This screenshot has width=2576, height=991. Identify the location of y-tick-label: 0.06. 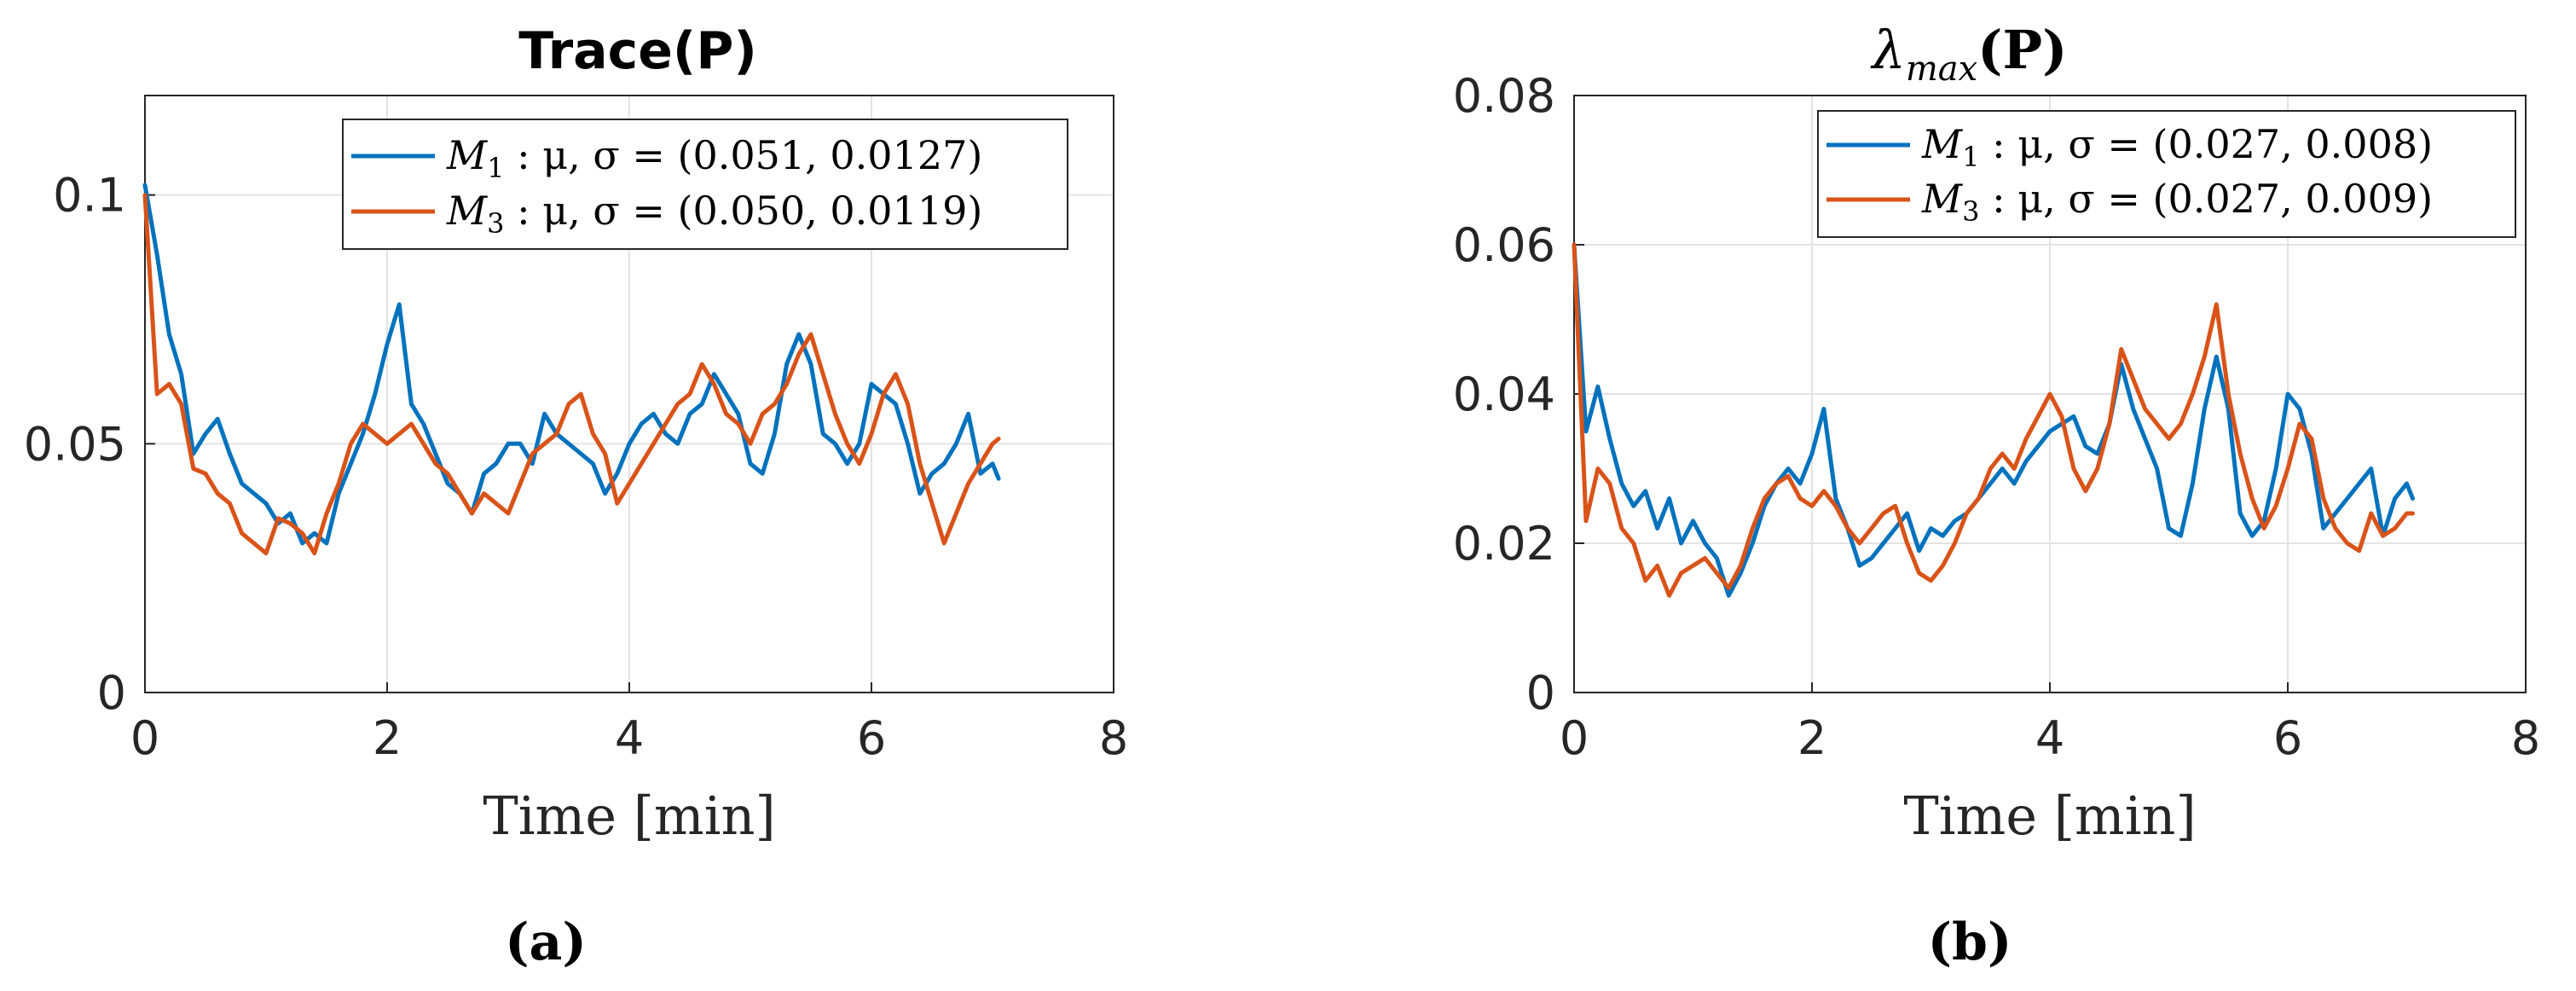
(1504, 245).